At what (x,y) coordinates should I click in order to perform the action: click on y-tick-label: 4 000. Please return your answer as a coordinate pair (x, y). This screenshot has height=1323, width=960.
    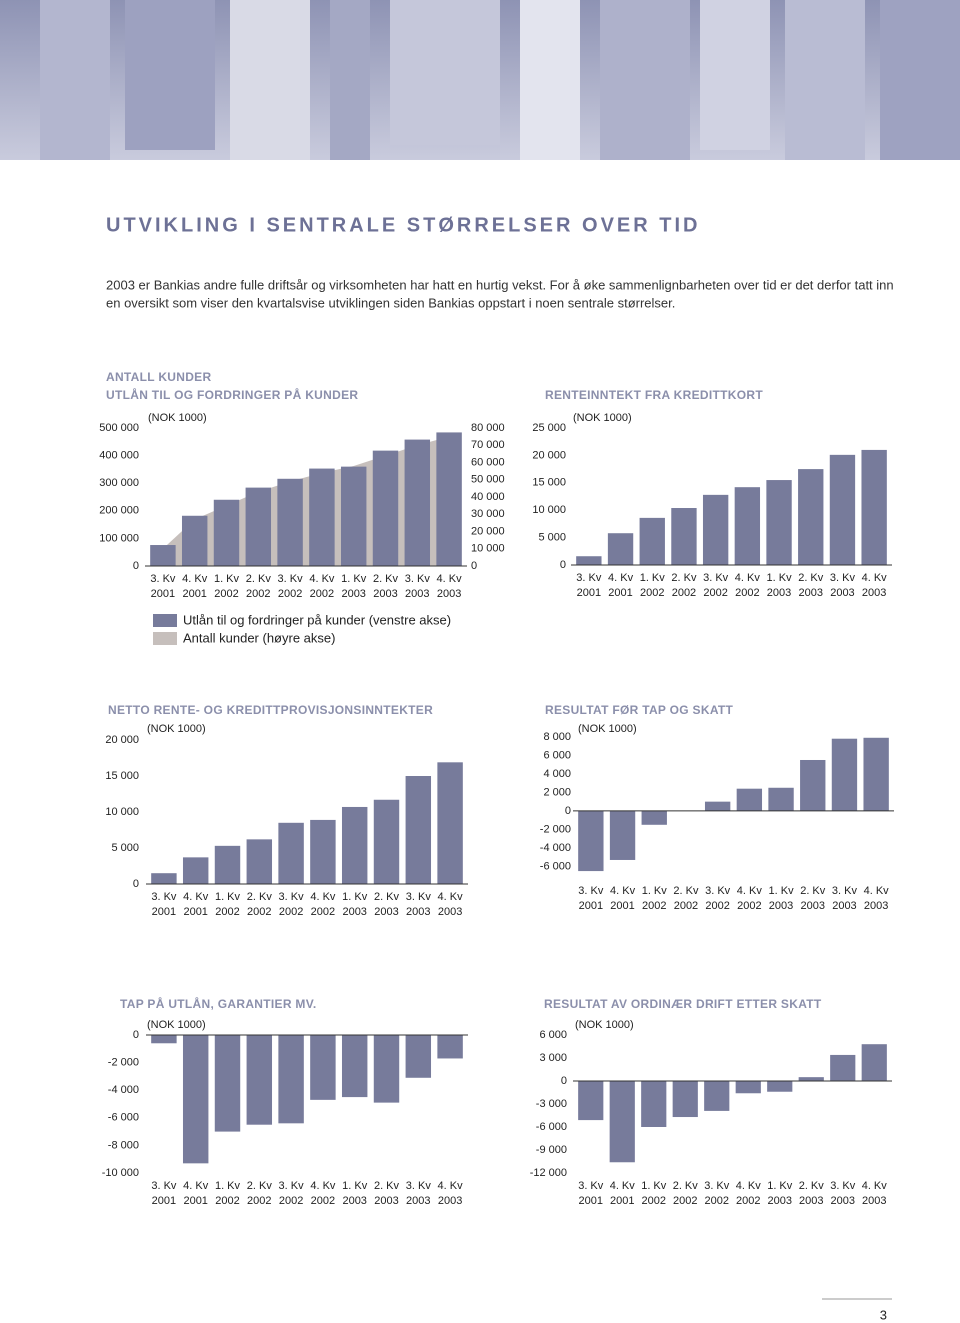
    Looking at the image, I should click on (557, 774).